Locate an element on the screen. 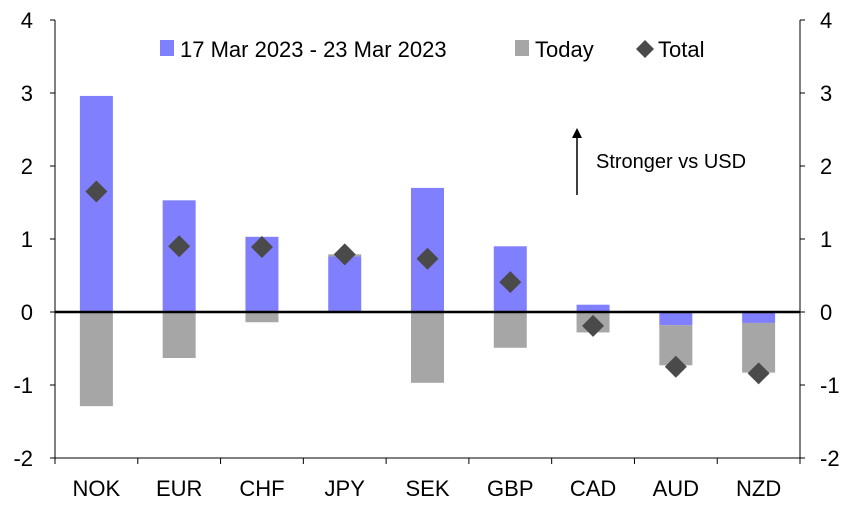 Image resolution: width=862 pixels, height=510 pixels. y-tick-label-right: 0 is located at coordinates (826, 312).